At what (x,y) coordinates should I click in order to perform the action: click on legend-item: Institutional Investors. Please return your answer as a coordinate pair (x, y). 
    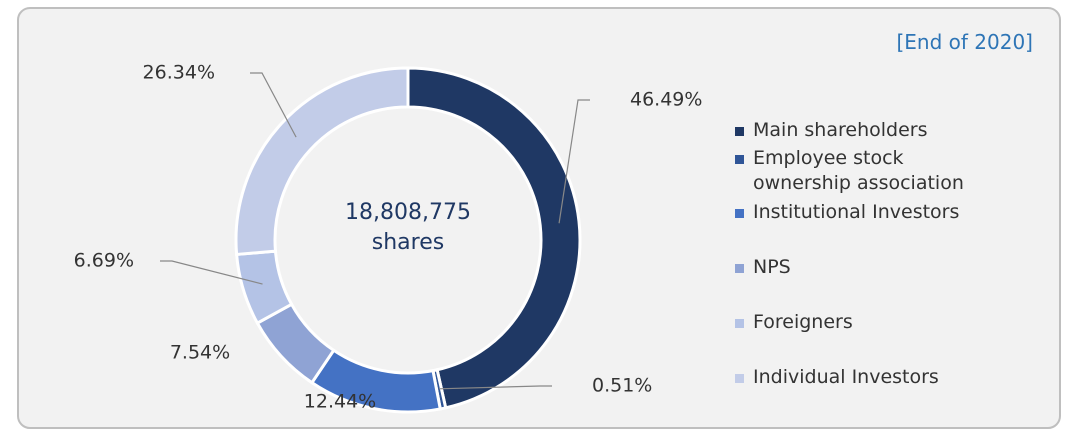
    Looking at the image, I should click on (879, 212).